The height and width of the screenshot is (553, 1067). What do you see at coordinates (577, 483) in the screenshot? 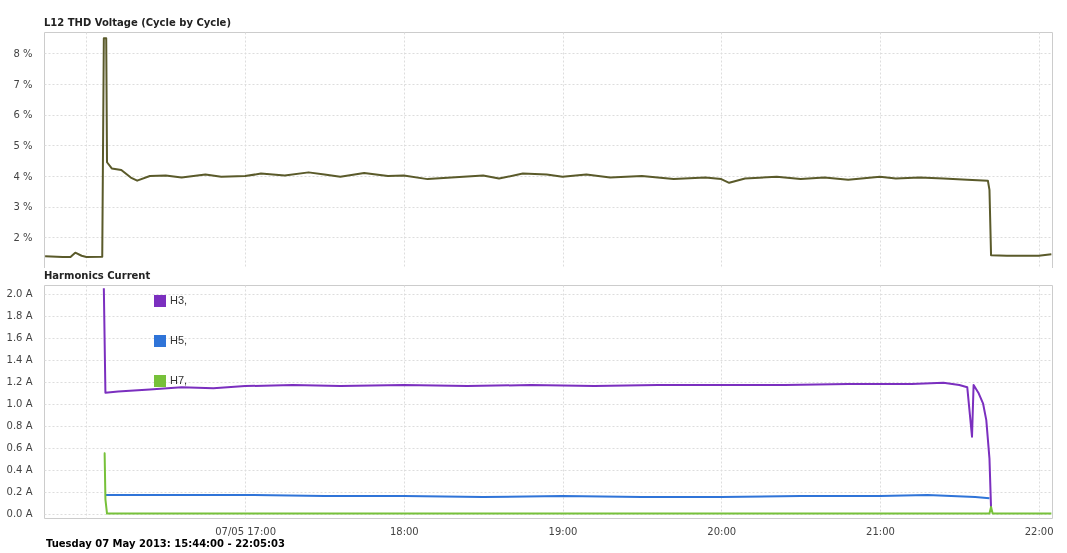
I see `line-series` at bounding box center [577, 483].